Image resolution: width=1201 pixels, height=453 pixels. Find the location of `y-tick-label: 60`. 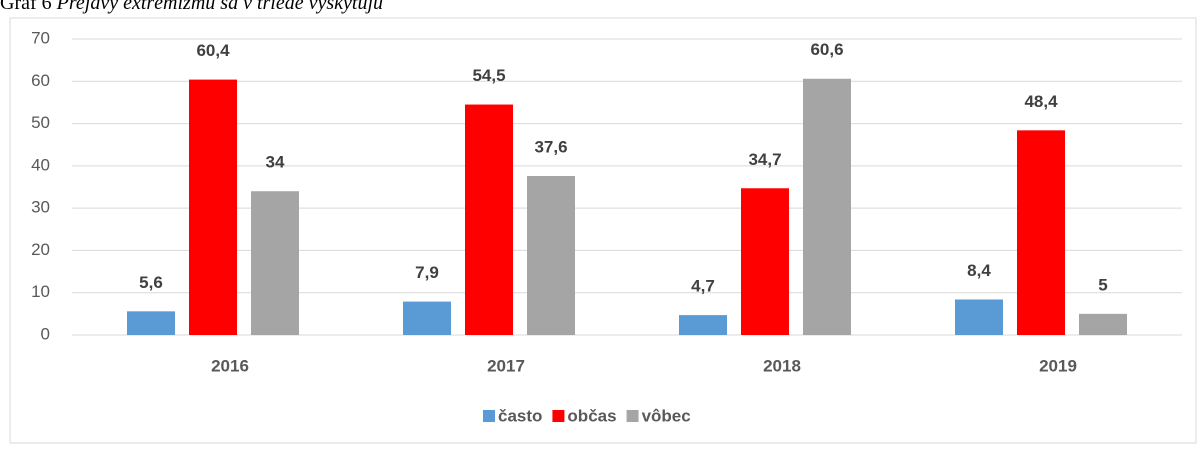

y-tick-label: 60 is located at coordinates (40, 80).